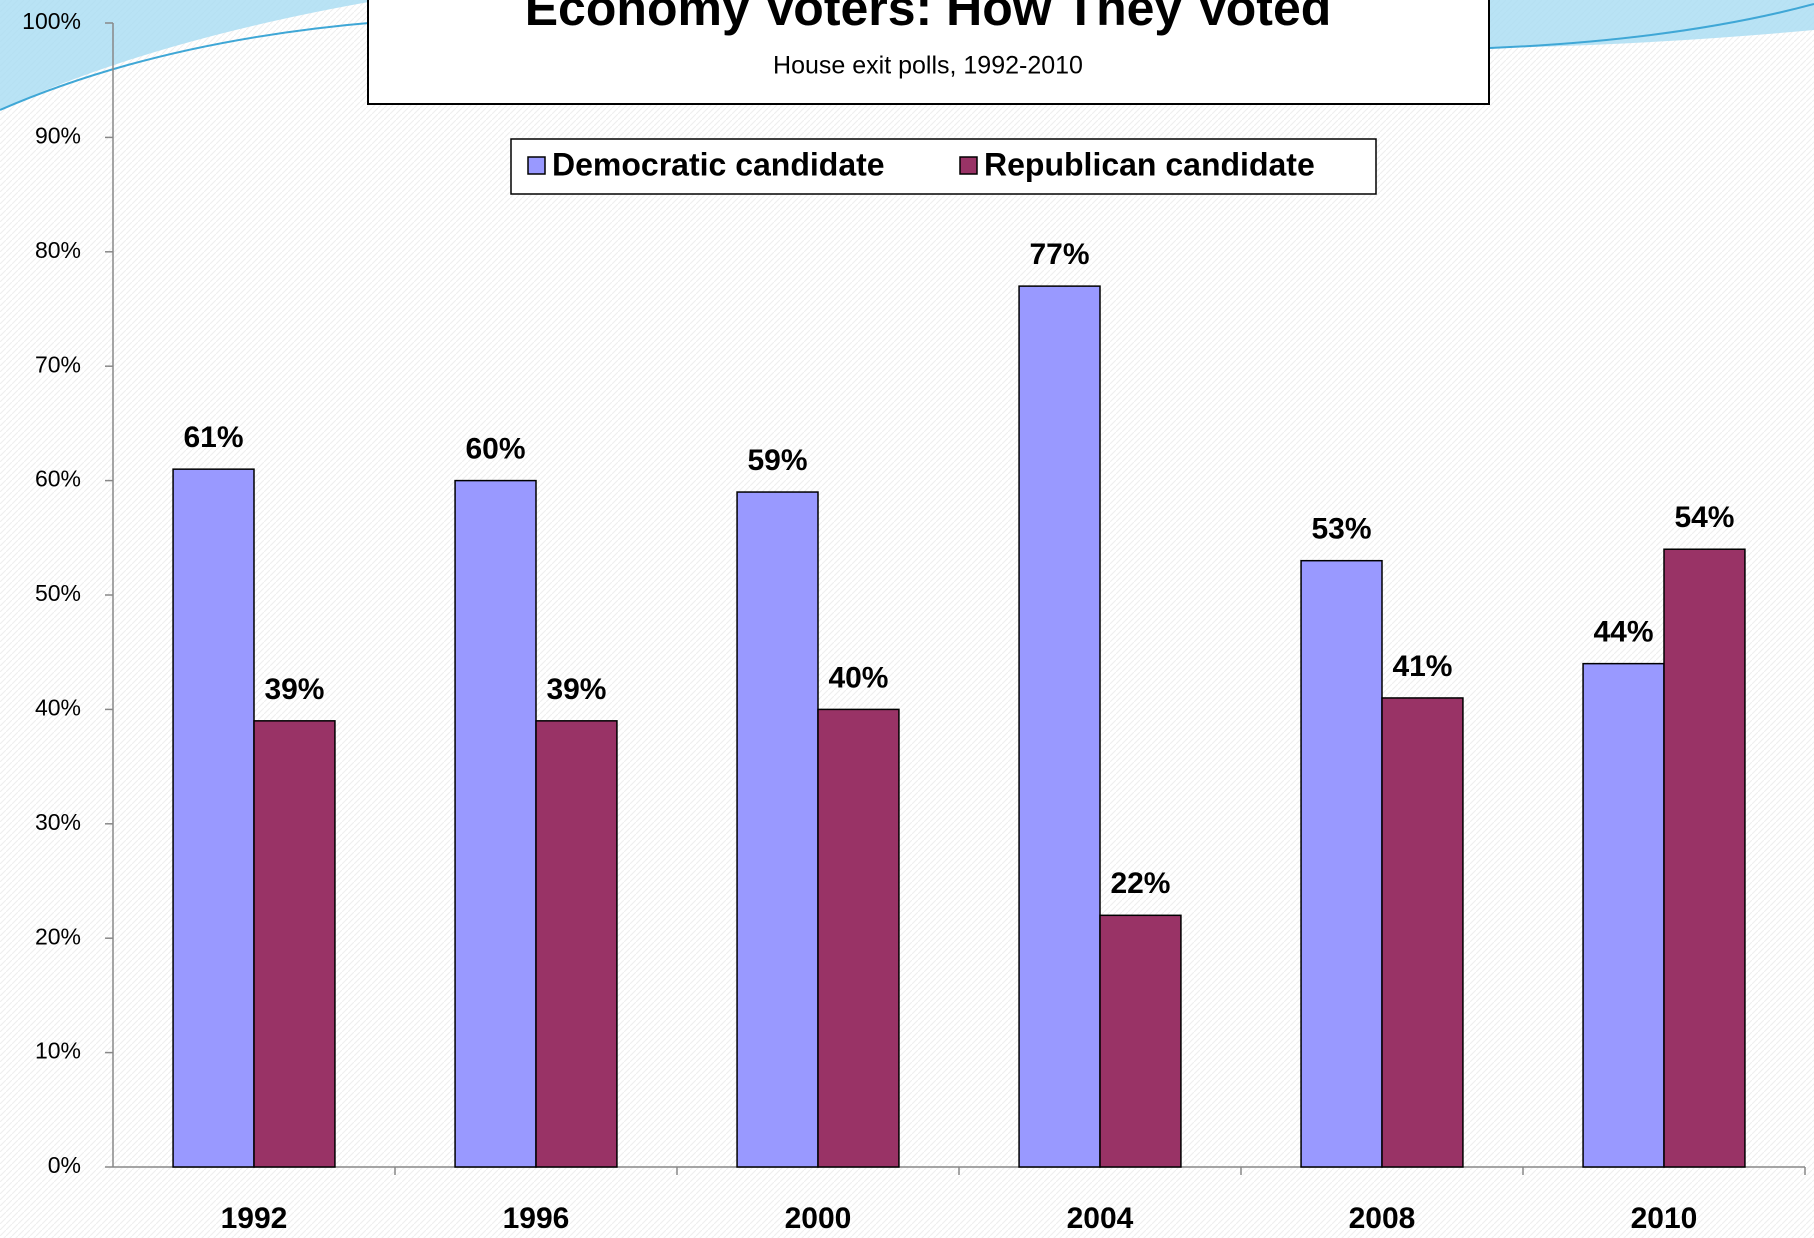 The width and height of the screenshot is (1814, 1238). I want to click on y-tick-label: 80%, so click(58, 250).